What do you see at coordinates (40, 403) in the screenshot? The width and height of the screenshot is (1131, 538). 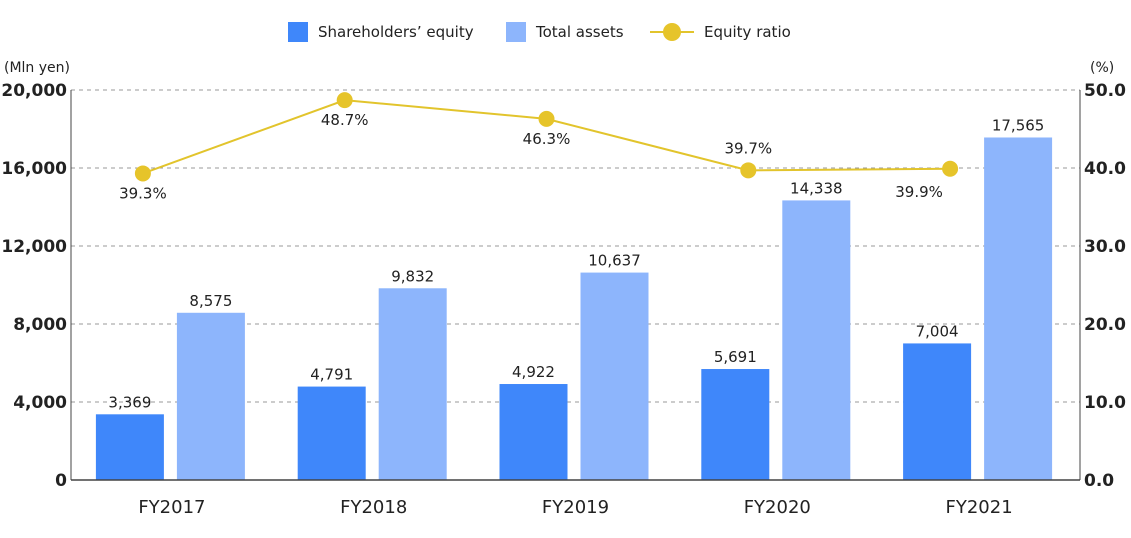 I see `y-left-tick-label: 4,000` at bounding box center [40, 403].